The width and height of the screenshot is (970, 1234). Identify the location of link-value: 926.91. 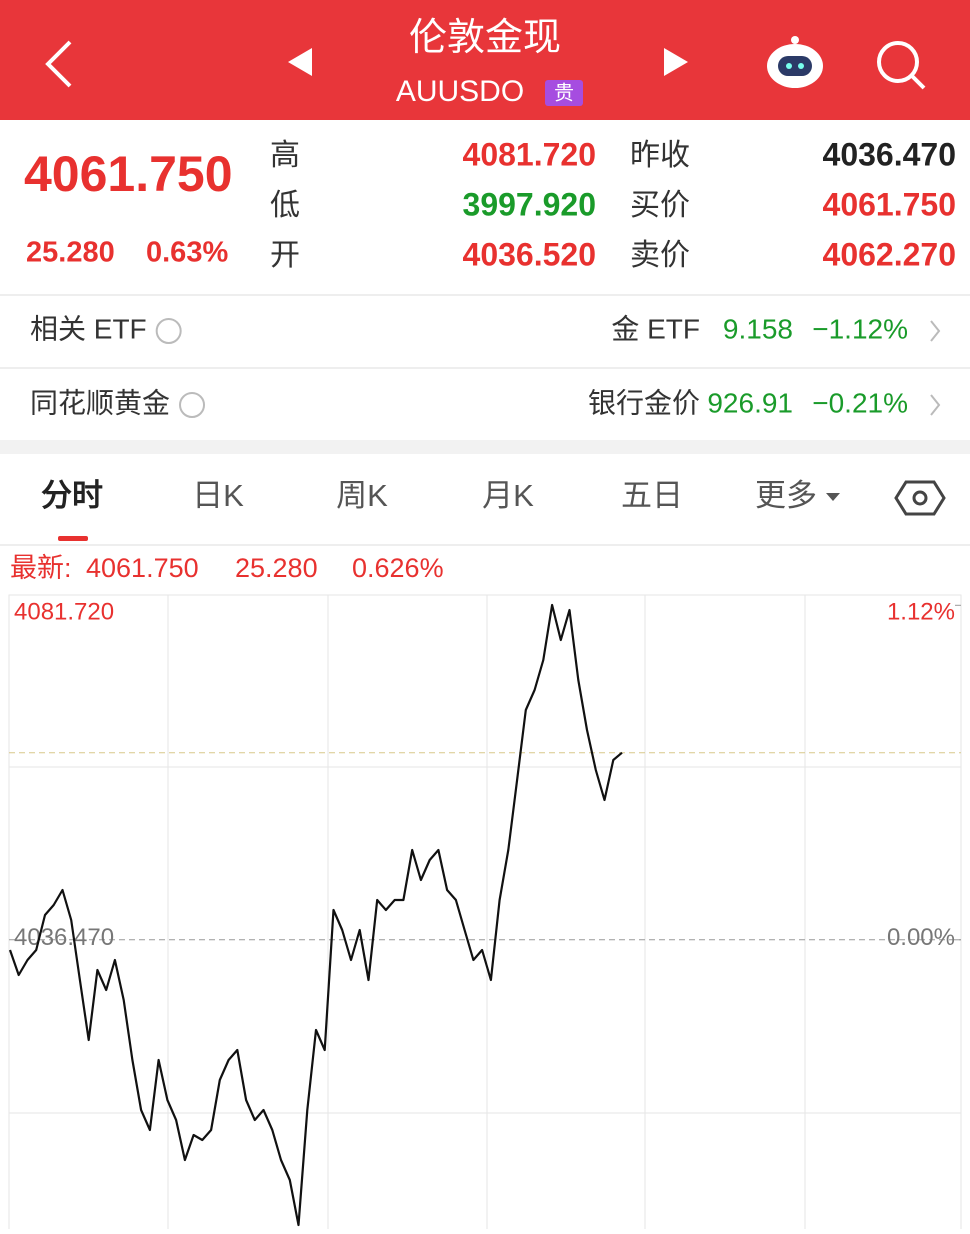
(750, 402).